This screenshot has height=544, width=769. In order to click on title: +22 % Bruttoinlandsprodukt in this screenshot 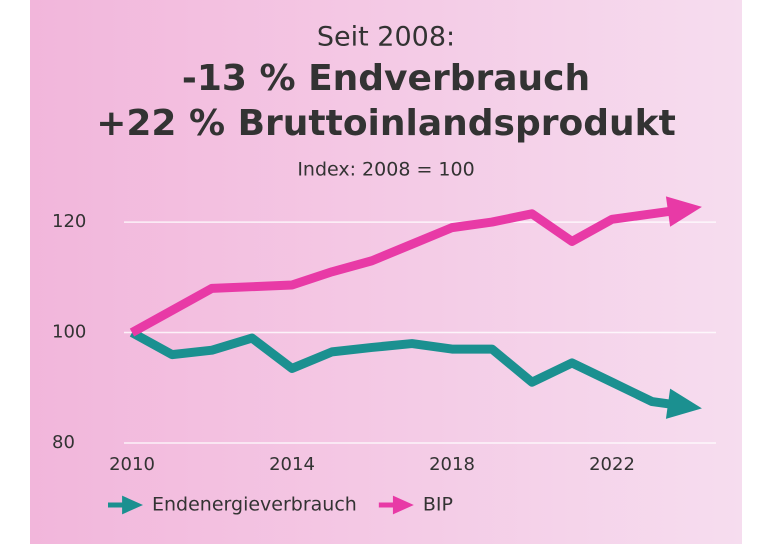, I will do `click(386, 123)`.